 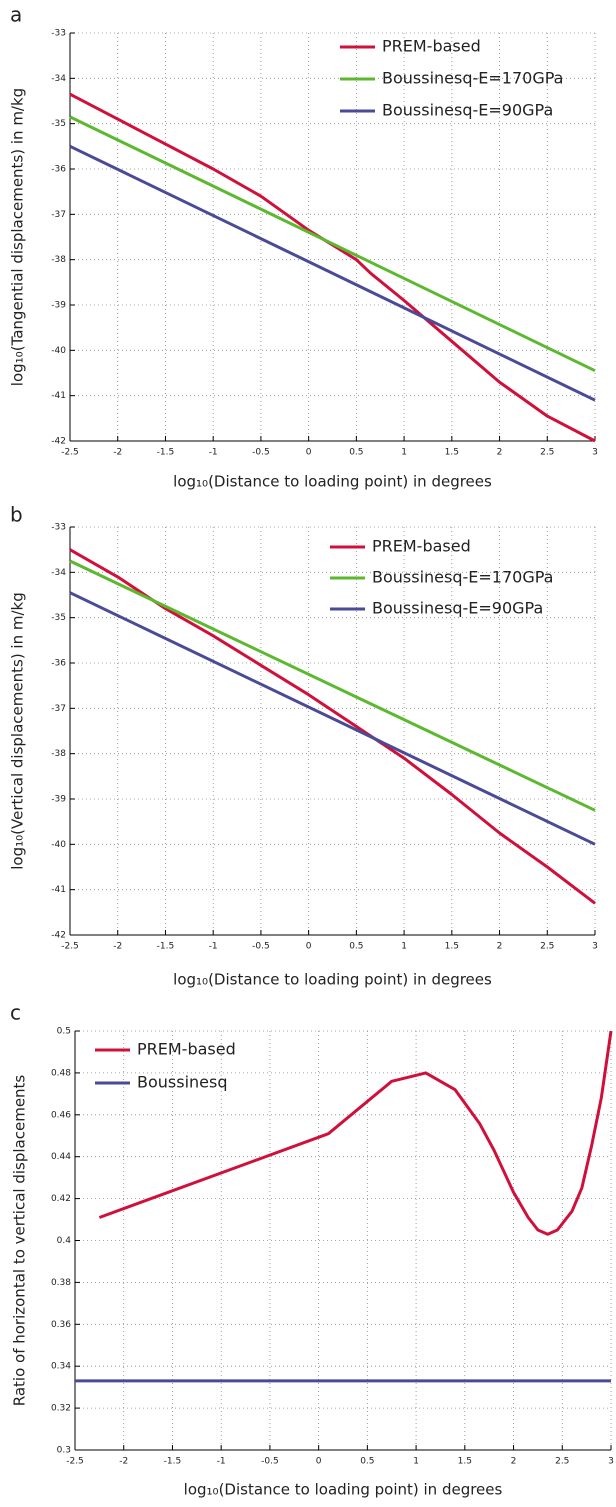 I want to click on panel-label: c, so click(x=15, y=1013).